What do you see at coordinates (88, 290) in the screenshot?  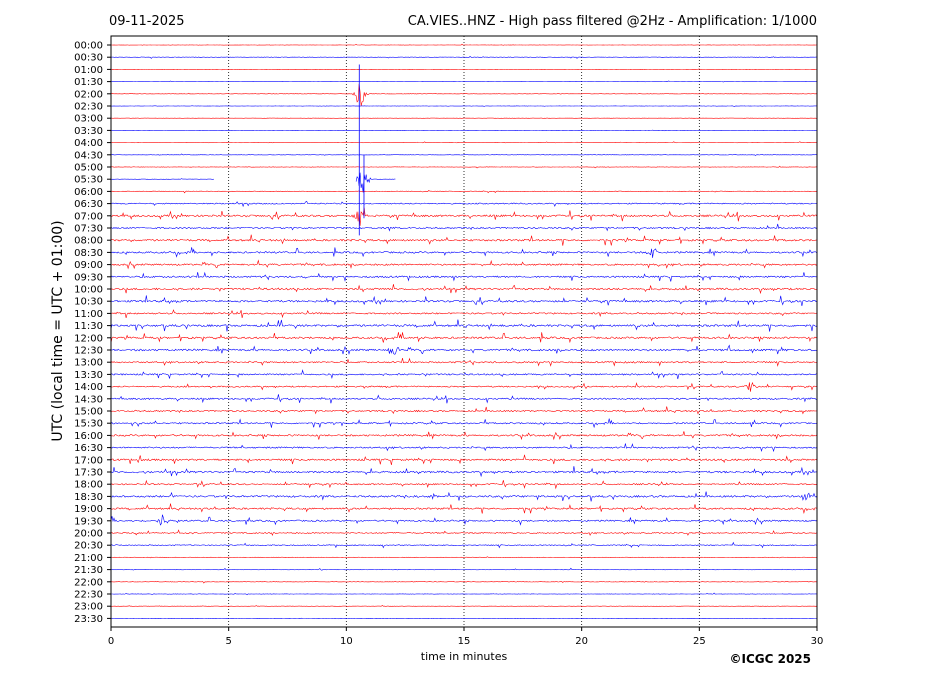 I see `row-label: 10:00` at bounding box center [88, 290].